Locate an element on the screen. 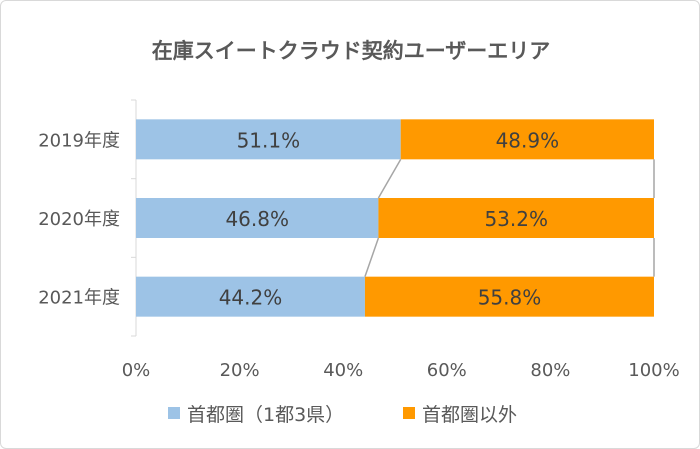  data-label: 51.1% is located at coordinates (269, 140).